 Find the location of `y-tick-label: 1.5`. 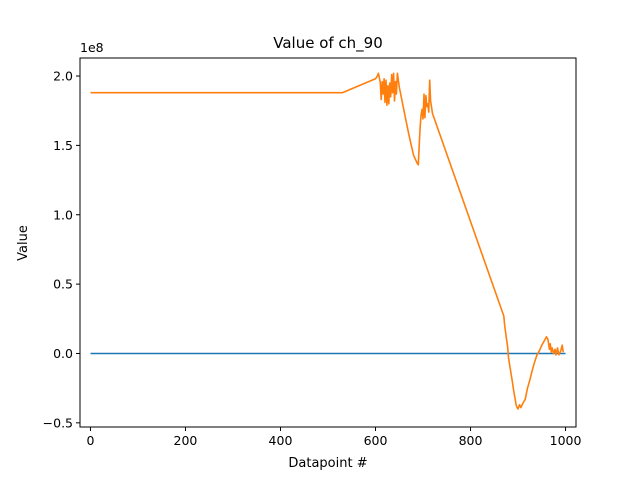

y-tick-label: 1.5 is located at coordinates (63, 145).